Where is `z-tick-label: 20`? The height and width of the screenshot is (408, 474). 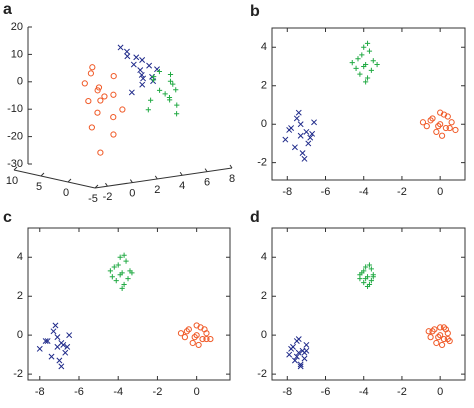 z-tick-label: 20 is located at coordinates (17, 27).